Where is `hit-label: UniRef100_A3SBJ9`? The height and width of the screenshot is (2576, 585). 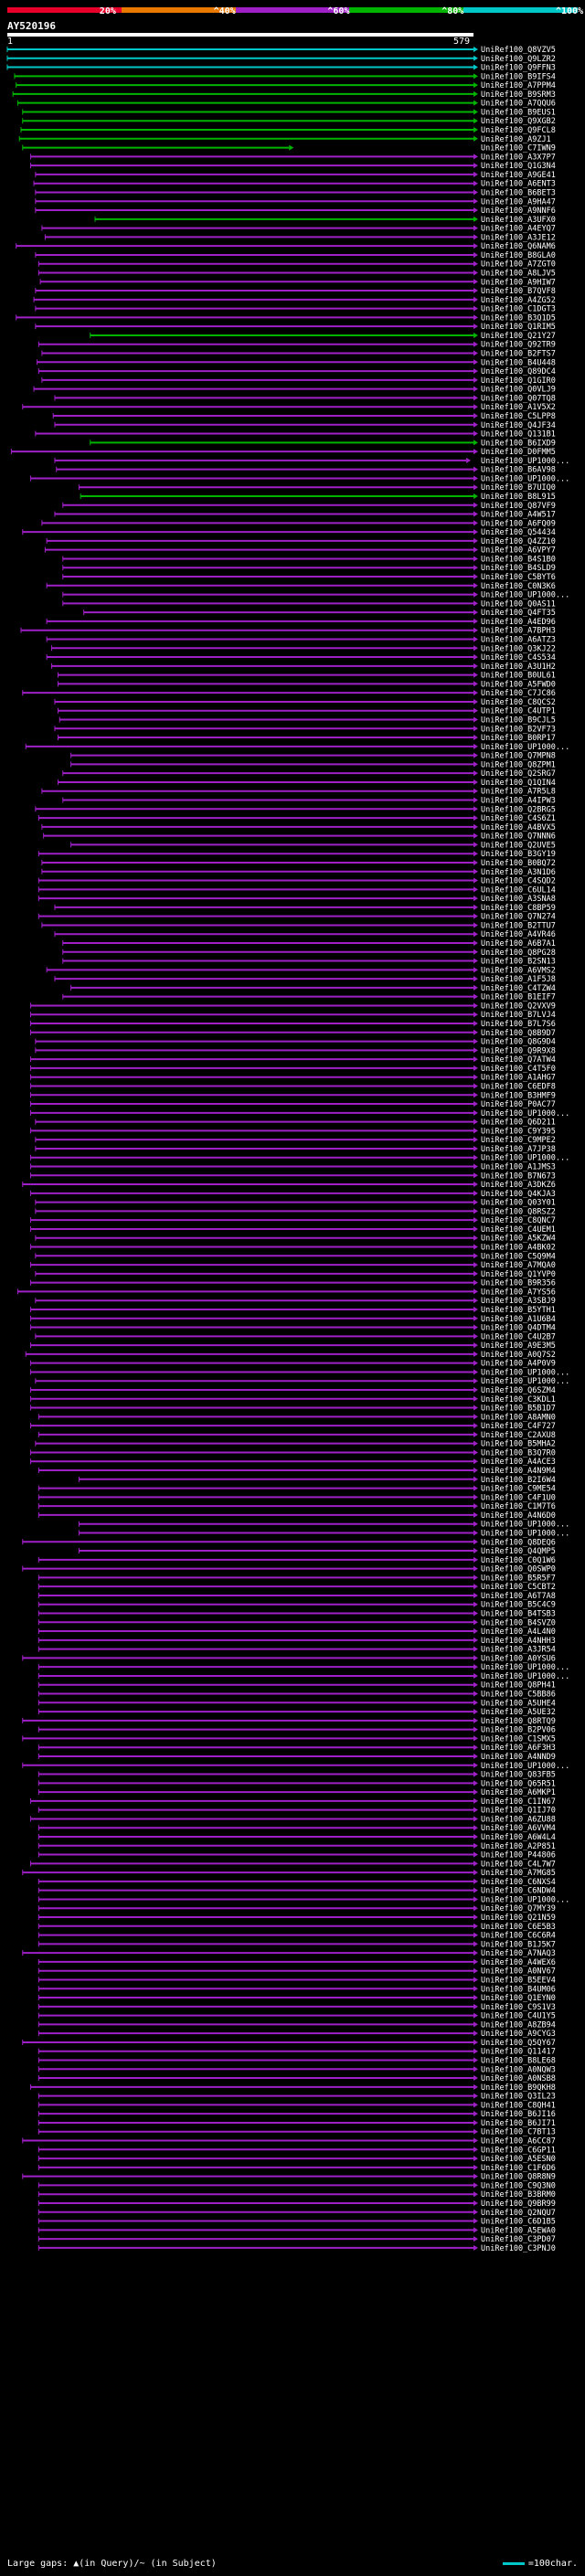 hit-label: UniRef100_A3SBJ9 is located at coordinates (518, 1301).